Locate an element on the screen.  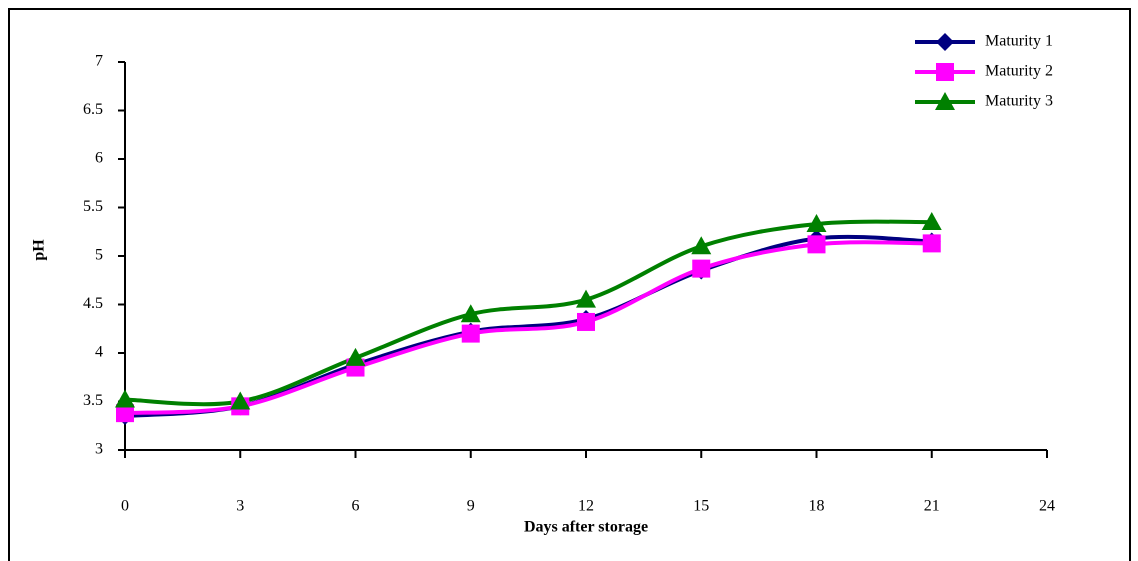
y-tick-label: 3.5 is located at coordinates (93, 400).